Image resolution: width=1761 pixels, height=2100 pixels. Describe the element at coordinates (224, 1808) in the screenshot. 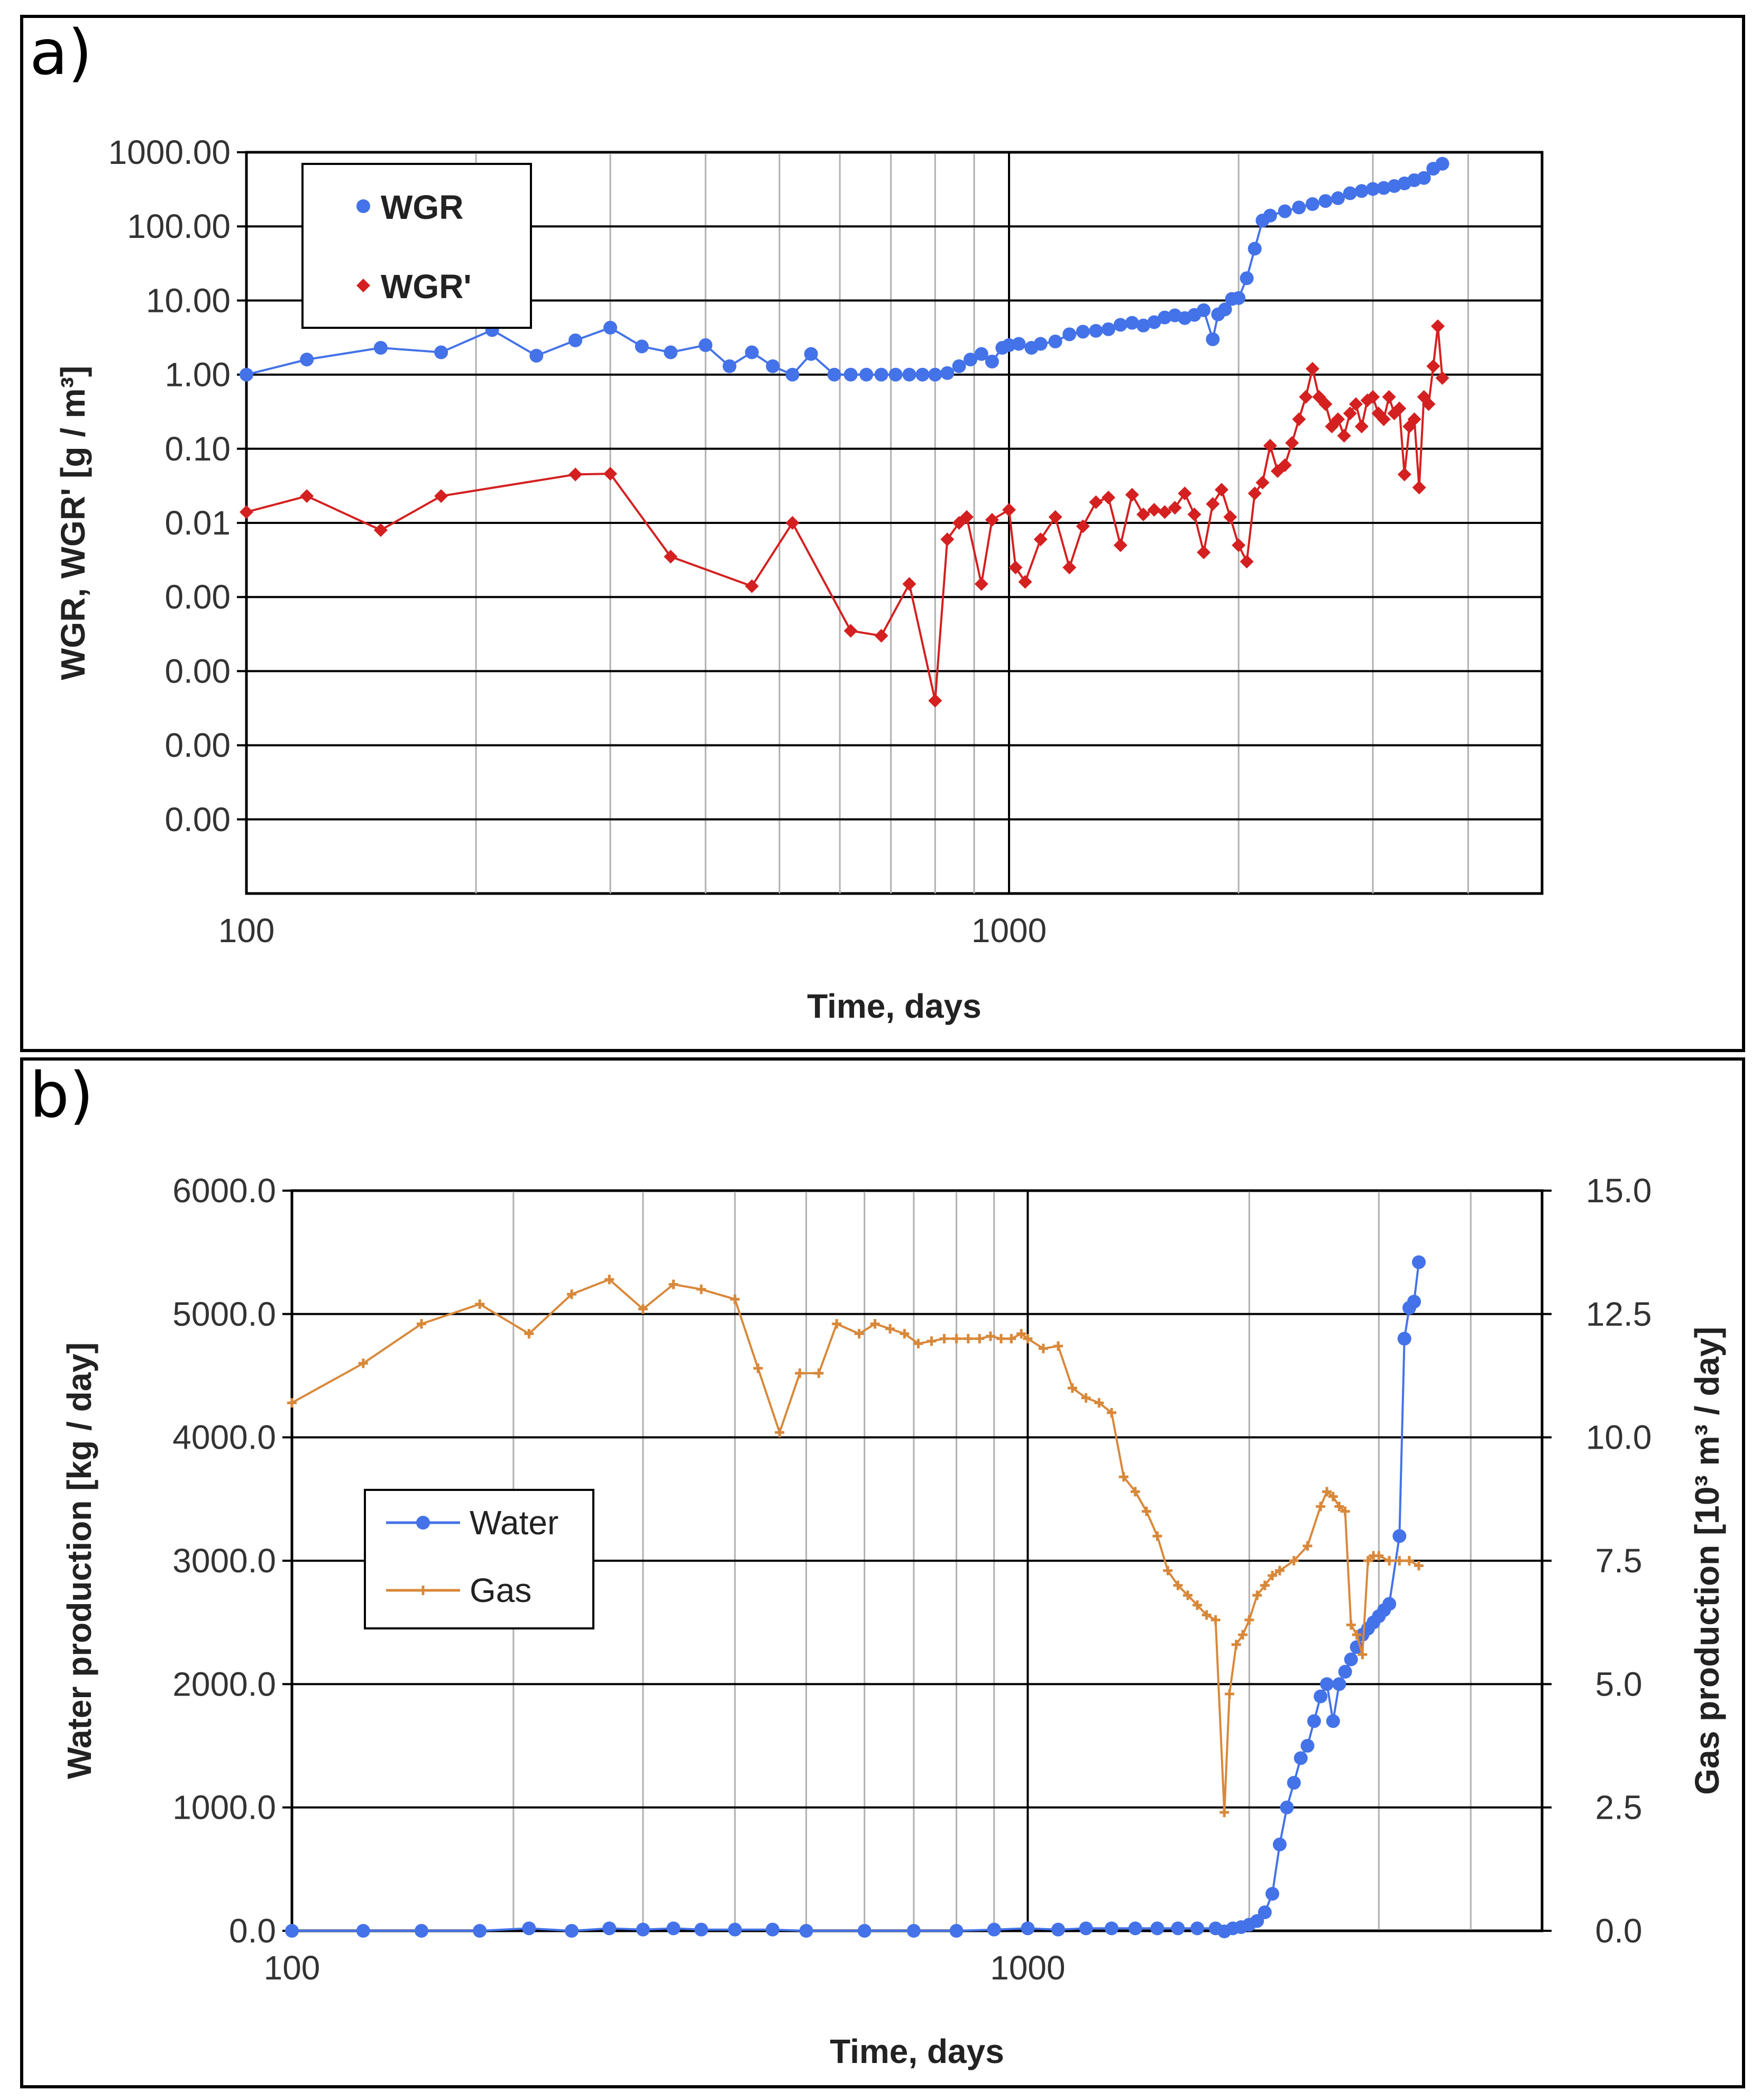

I see `y-tick-label-left: 1000.0` at that location.